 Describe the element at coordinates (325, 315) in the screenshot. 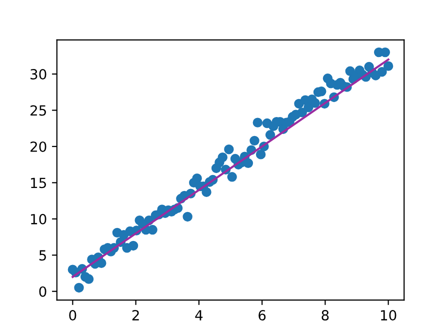

I see `x-tick-label: 8` at that location.